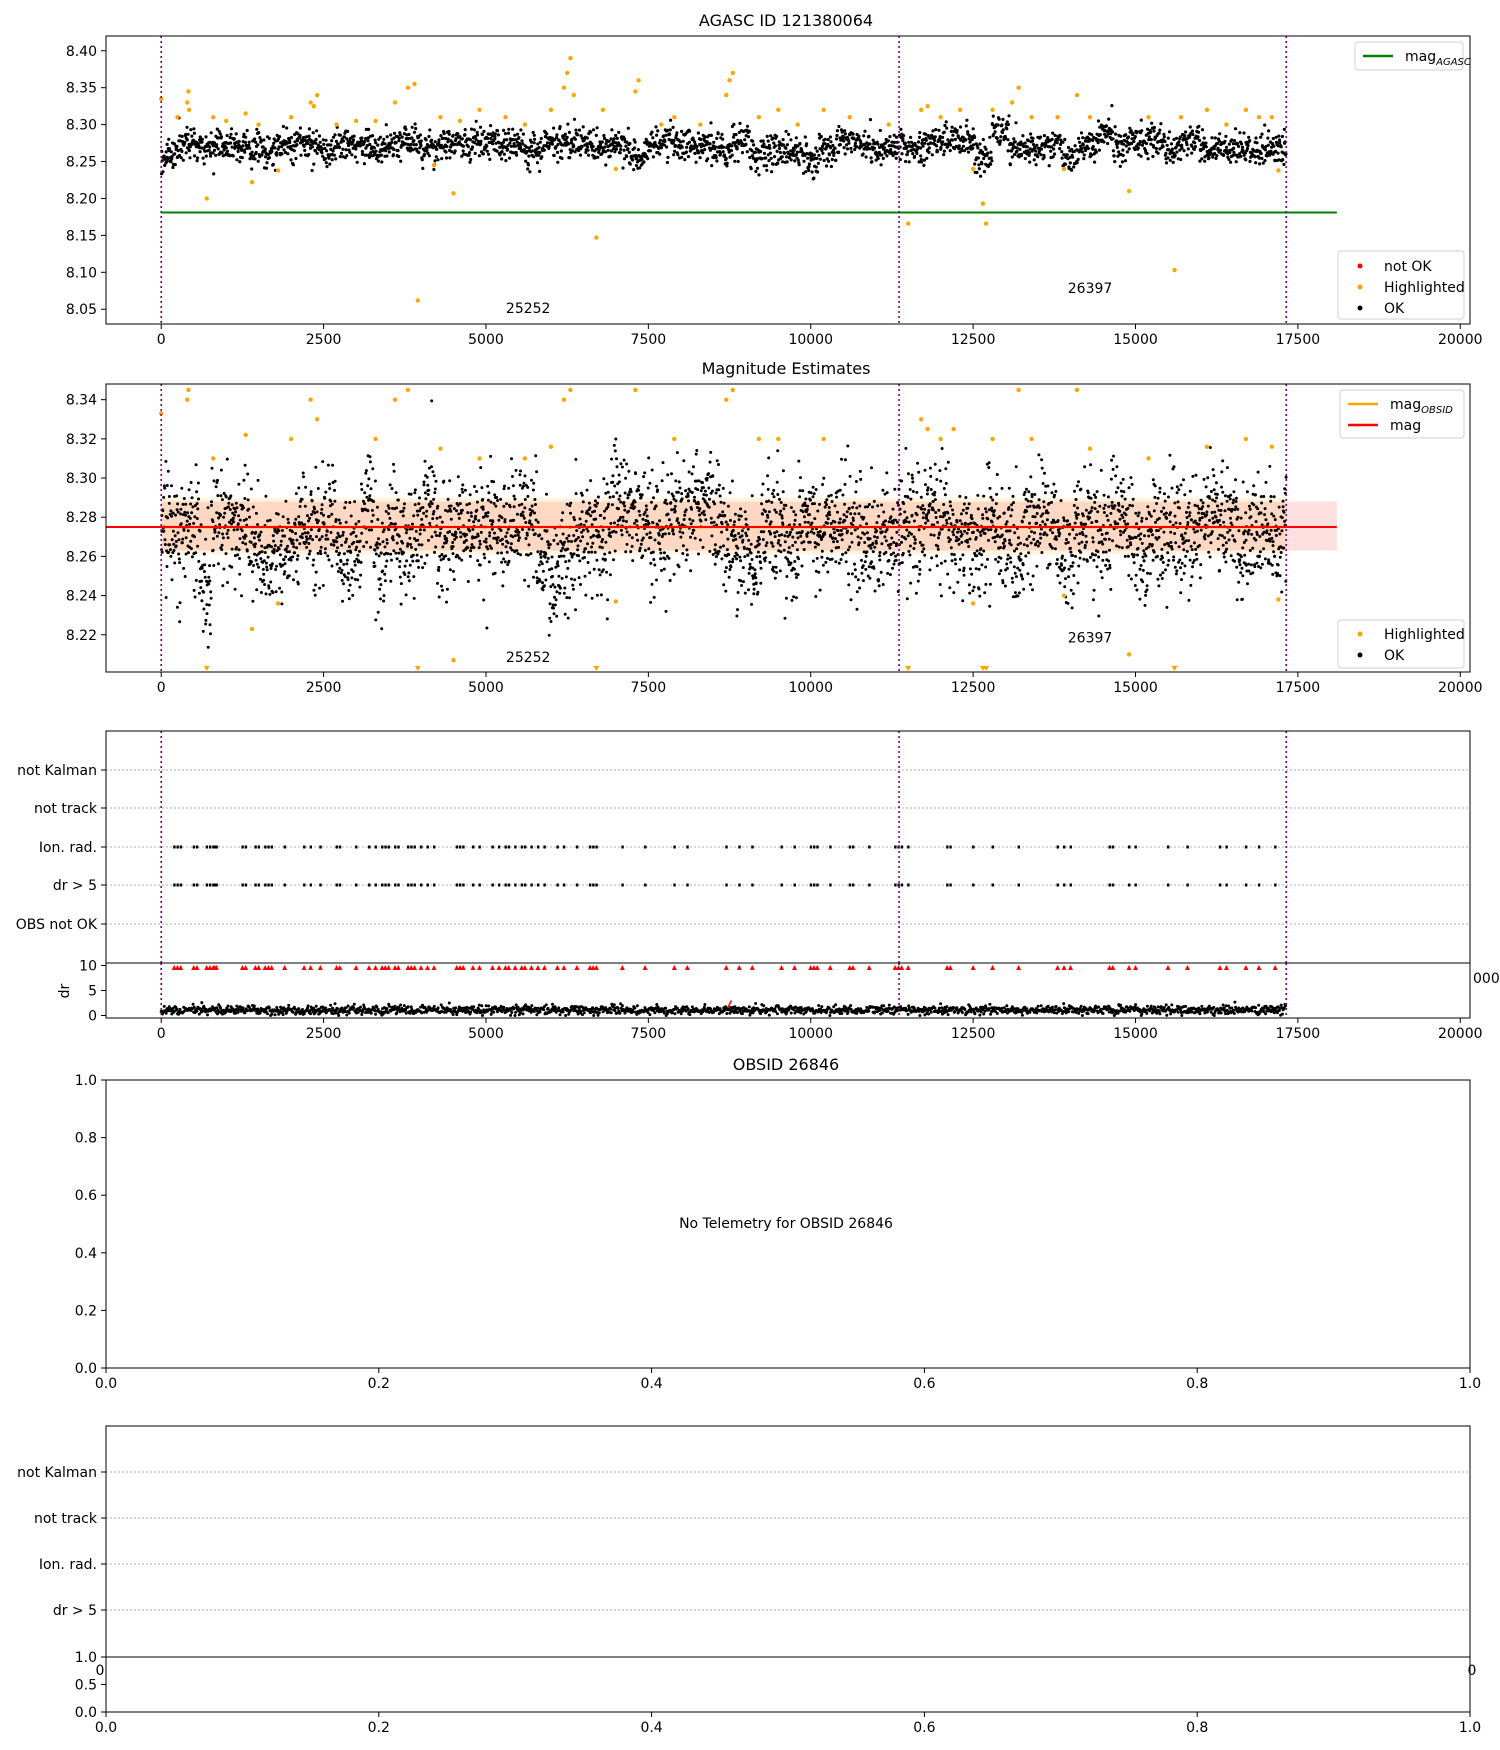  What do you see at coordinates (81, 310) in the screenshot?
I see `y-tick-label: 8.05` at bounding box center [81, 310].